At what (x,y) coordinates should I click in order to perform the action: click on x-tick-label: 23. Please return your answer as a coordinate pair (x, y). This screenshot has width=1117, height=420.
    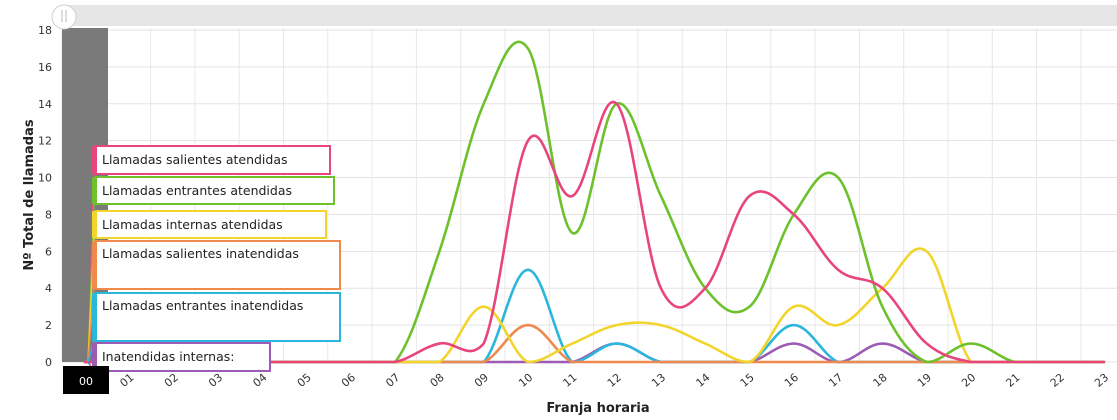
    Looking at the image, I should click on (1101, 380).